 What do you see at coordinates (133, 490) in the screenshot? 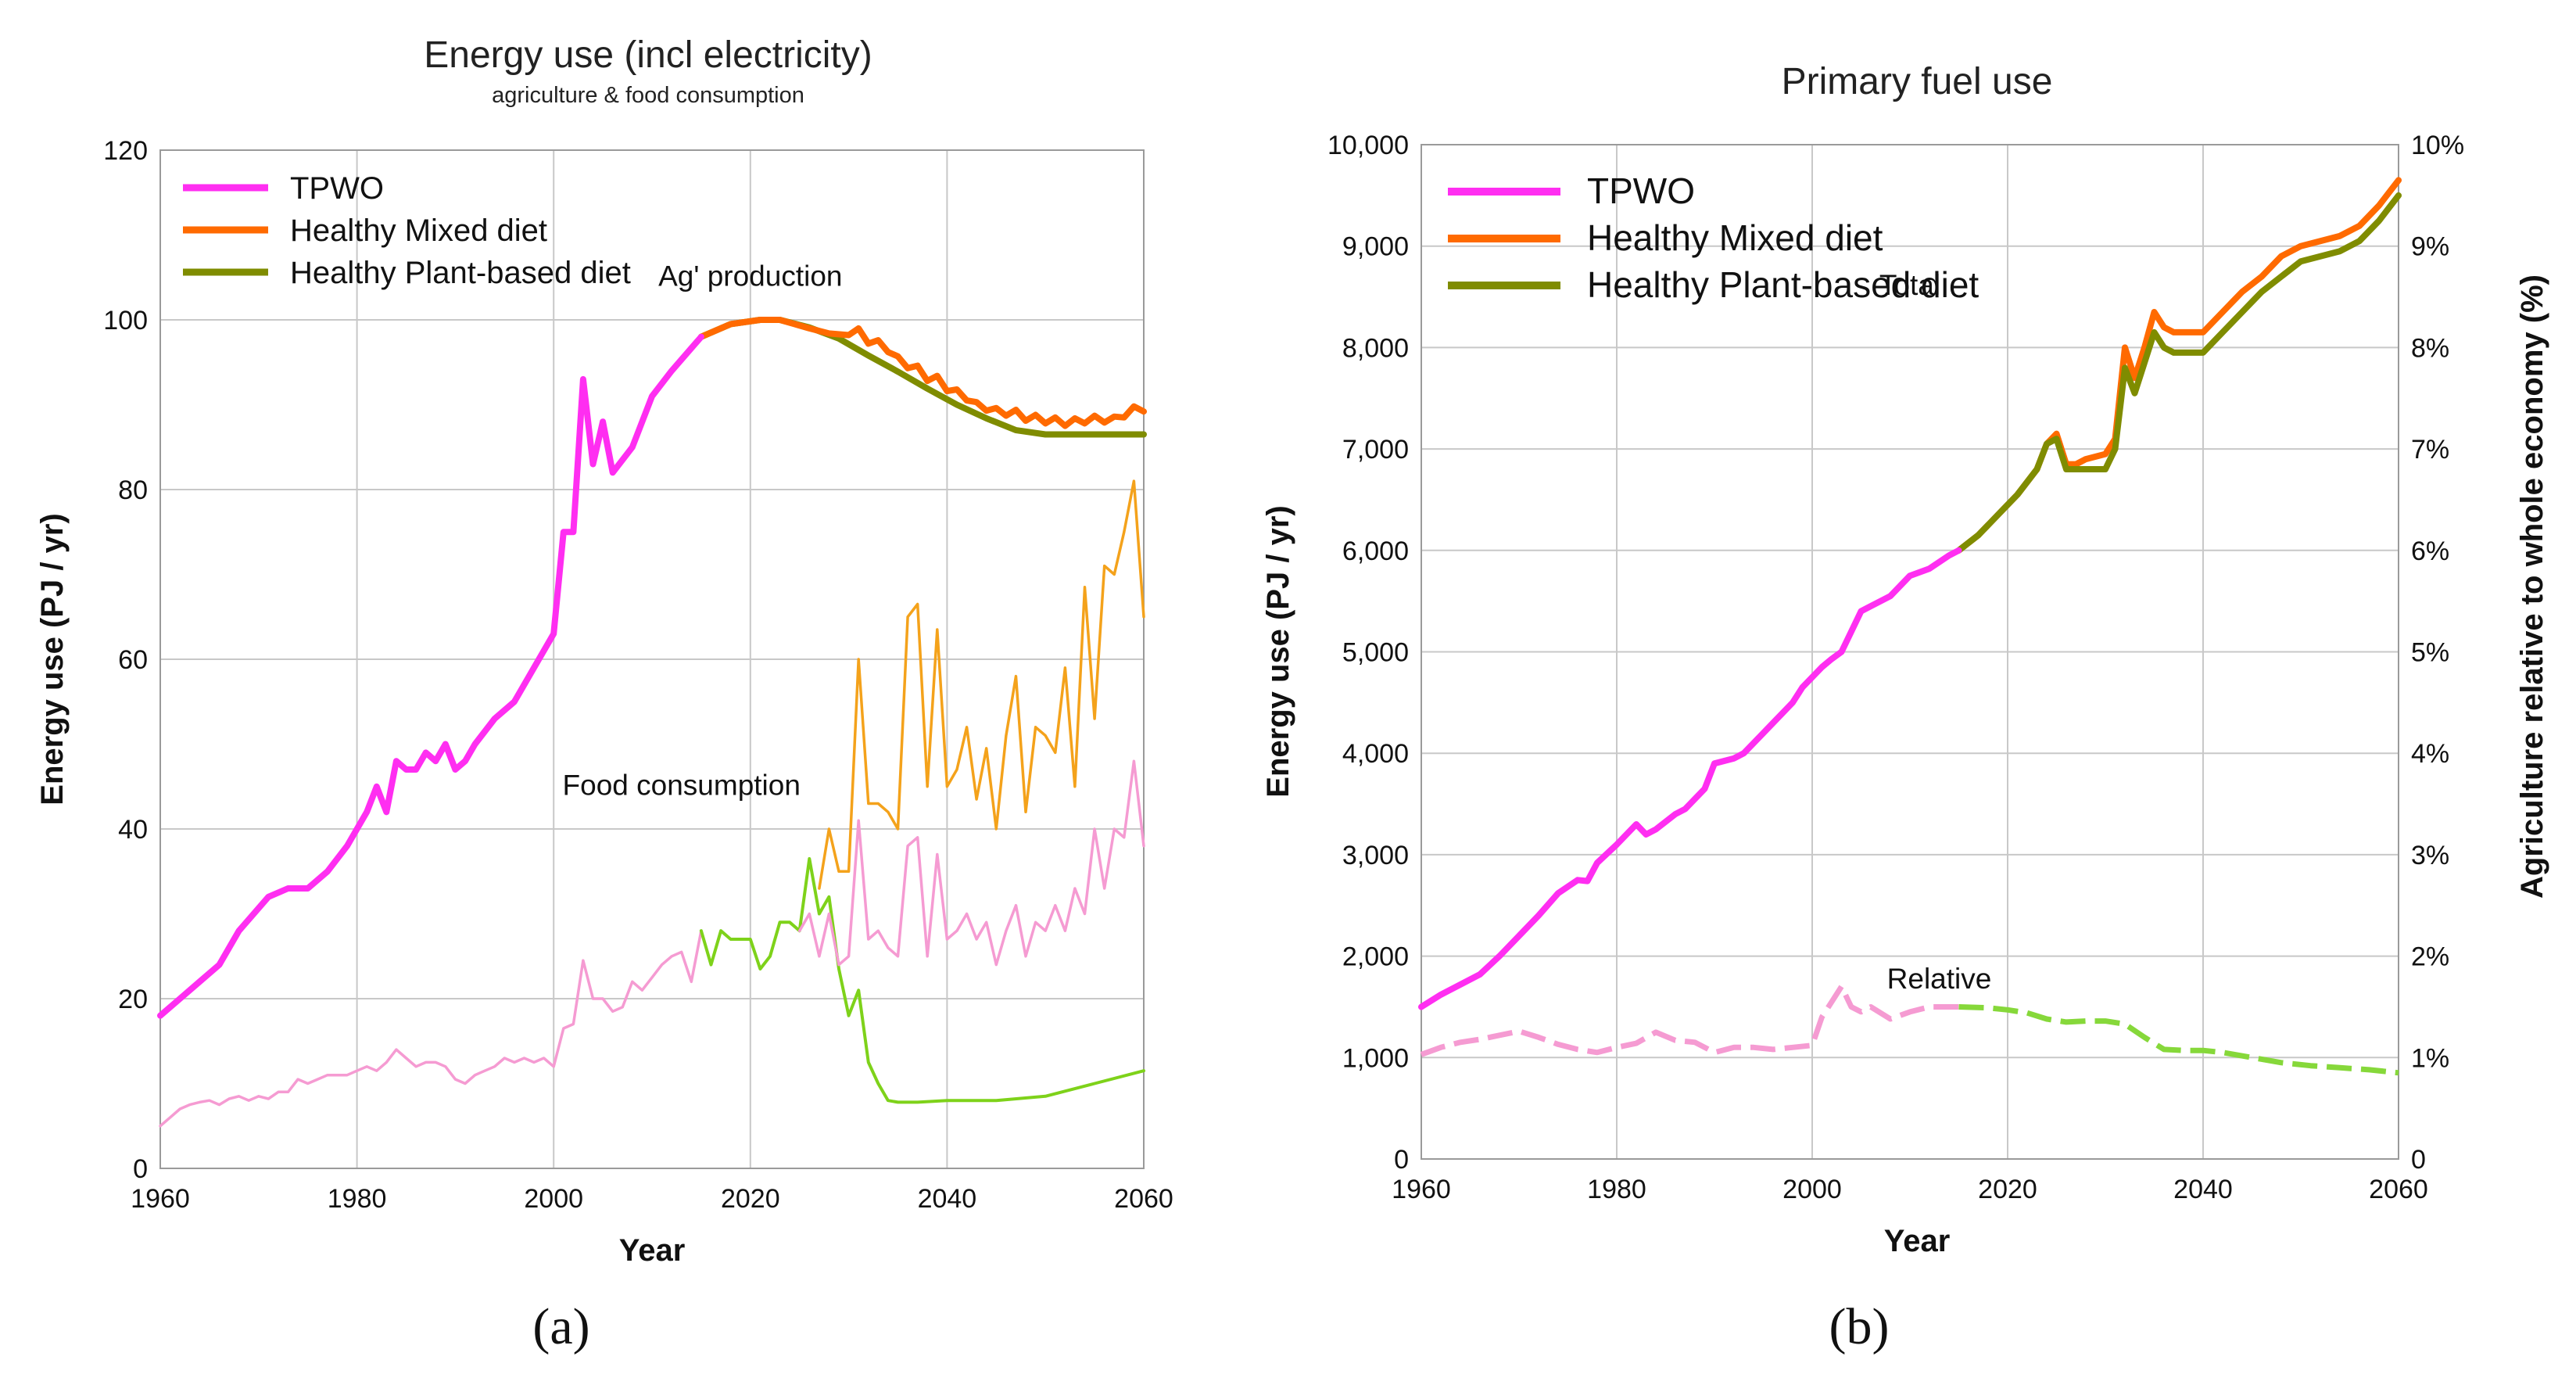
I see `chart-a-ytick-80: 80` at bounding box center [133, 490].